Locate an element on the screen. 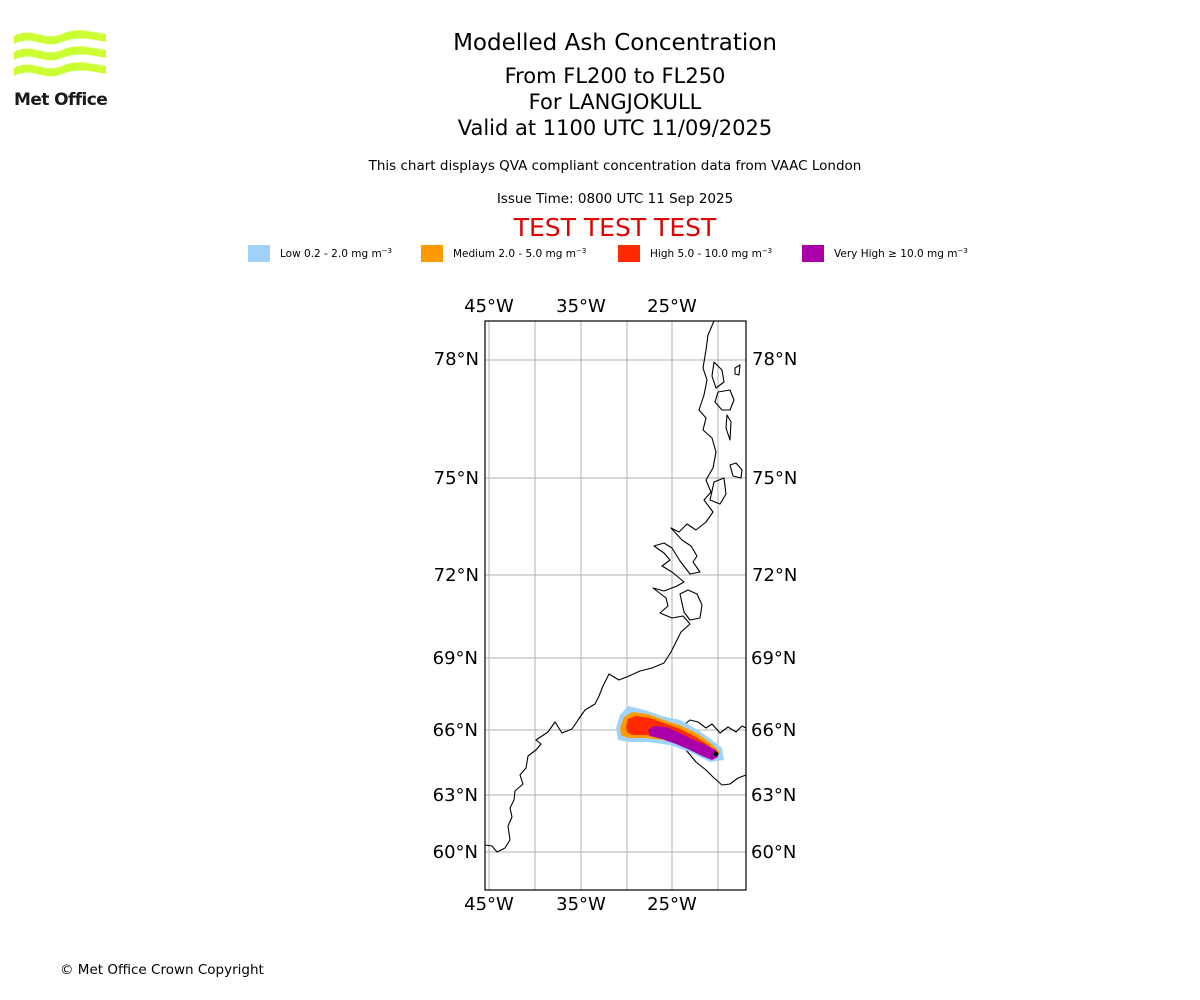 The height and width of the screenshot is (1000, 1200). legend-swatch-very-high is located at coordinates (813, 253).